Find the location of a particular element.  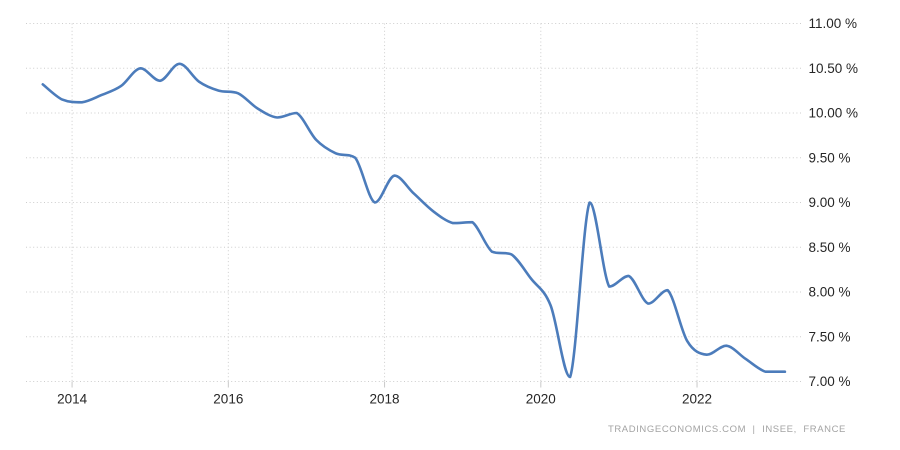

y-axis-label: 7.50 % is located at coordinates (830, 336).